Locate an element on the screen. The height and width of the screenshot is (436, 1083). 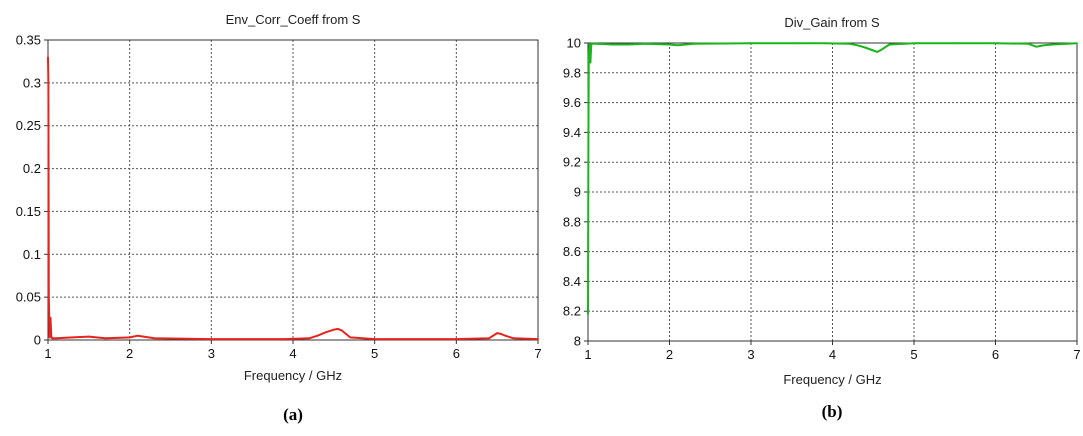
chart-title: Div_Gain from S is located at coordinates (832, 22).